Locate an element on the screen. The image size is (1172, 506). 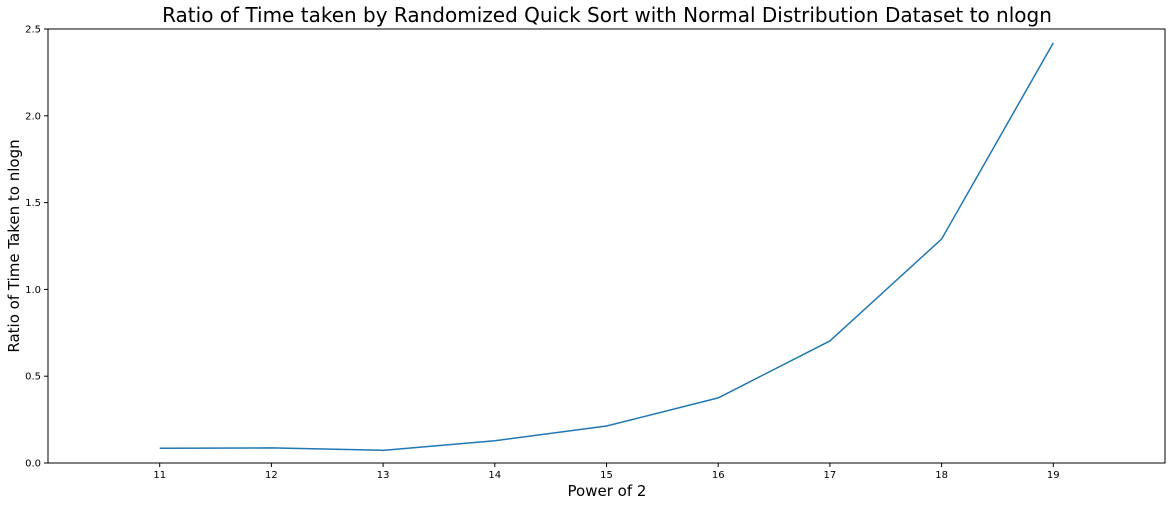
x-tick-label: 16 is located at coordinates (718, 475).